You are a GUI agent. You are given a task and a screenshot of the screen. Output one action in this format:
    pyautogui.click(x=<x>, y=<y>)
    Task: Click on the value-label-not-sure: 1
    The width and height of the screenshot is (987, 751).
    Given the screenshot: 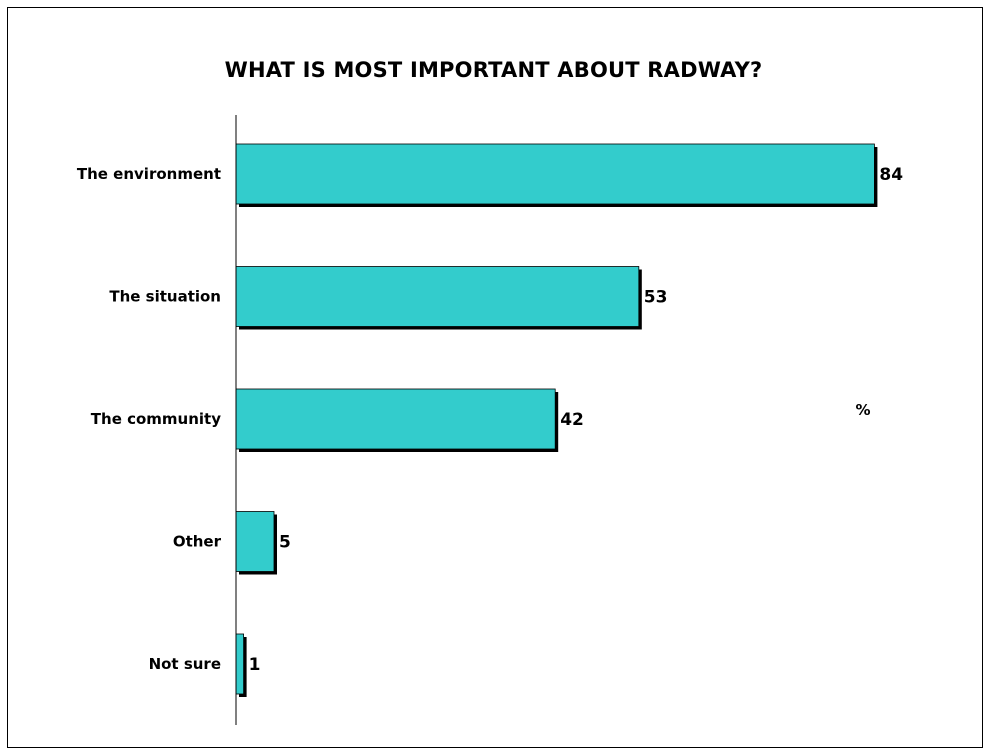 What is the action you would take?
    pyautogui.click(x=255, y=665)
    